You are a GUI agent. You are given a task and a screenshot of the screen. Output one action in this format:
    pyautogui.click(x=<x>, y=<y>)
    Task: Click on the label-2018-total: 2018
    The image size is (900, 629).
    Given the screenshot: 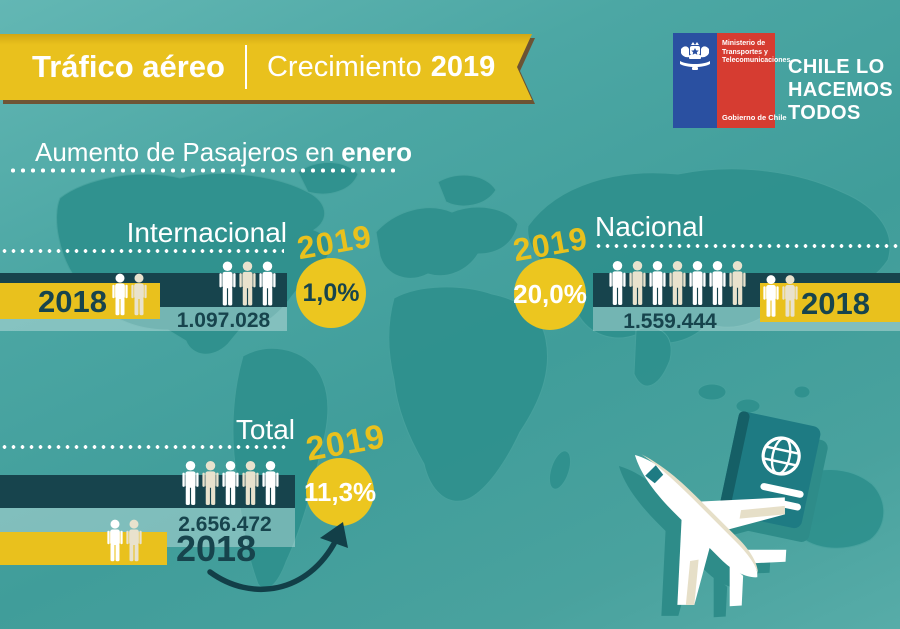 What is the action you would take?
    pyautogui.click(x=216, y=548)
    